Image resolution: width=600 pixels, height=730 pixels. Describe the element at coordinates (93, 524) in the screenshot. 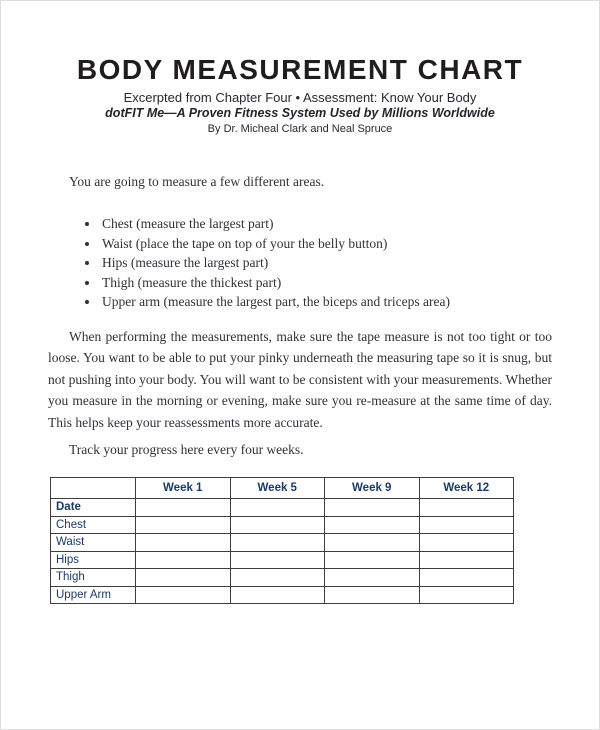

I see `row-label-chest: Chest` at that location.